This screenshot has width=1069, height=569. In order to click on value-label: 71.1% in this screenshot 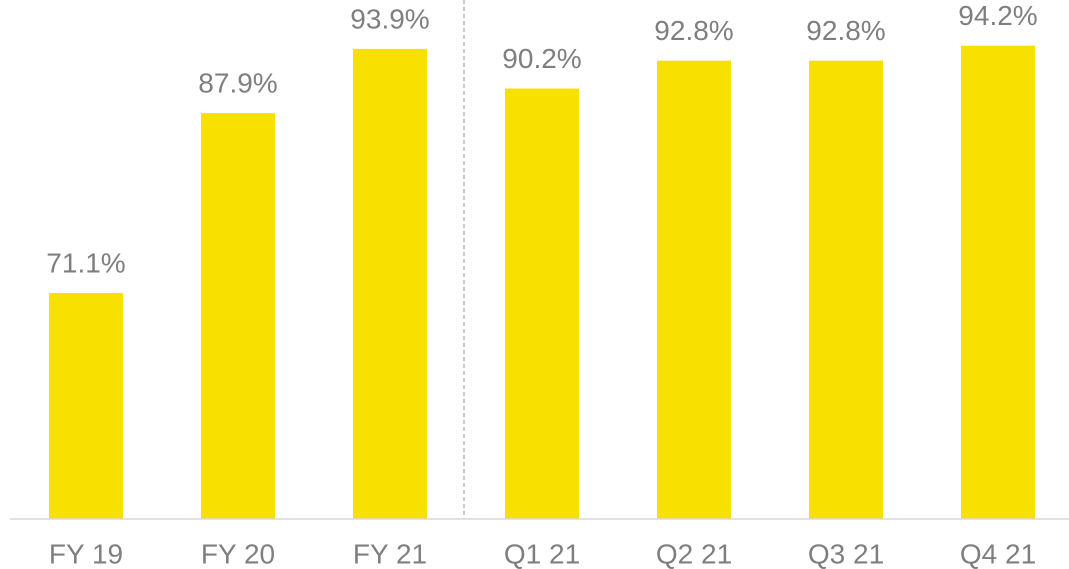, I will do `click(85, 262)`.